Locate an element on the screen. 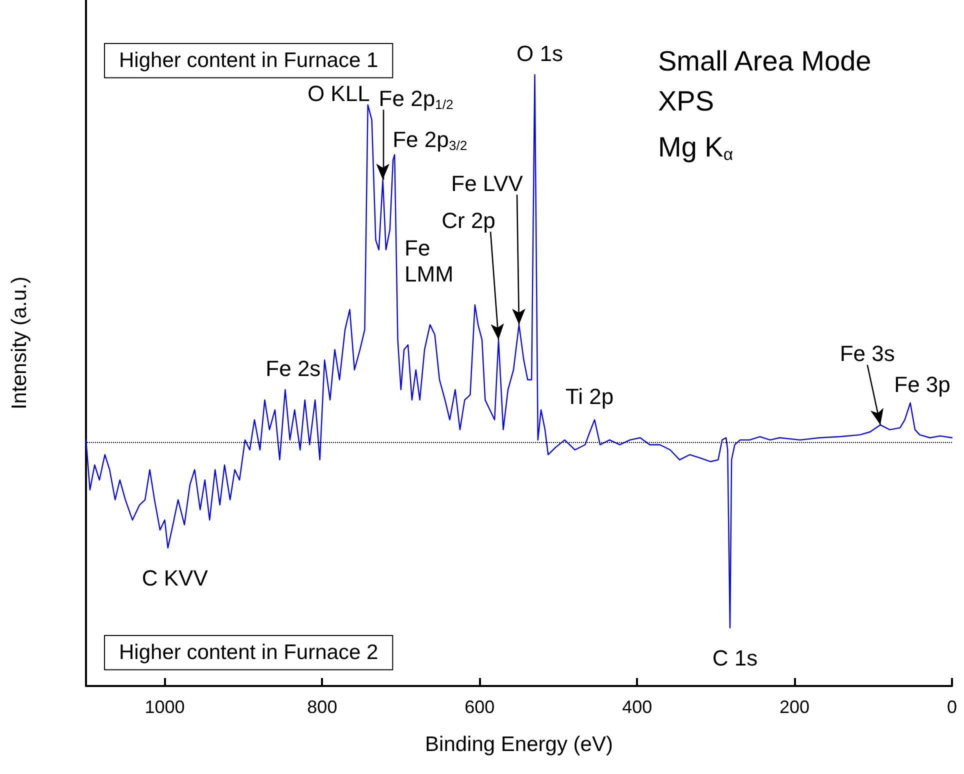 Image resolution: width=964 pixels, height=774 pixels. x-tick-label: 200 is located at coordinates (795, 707).